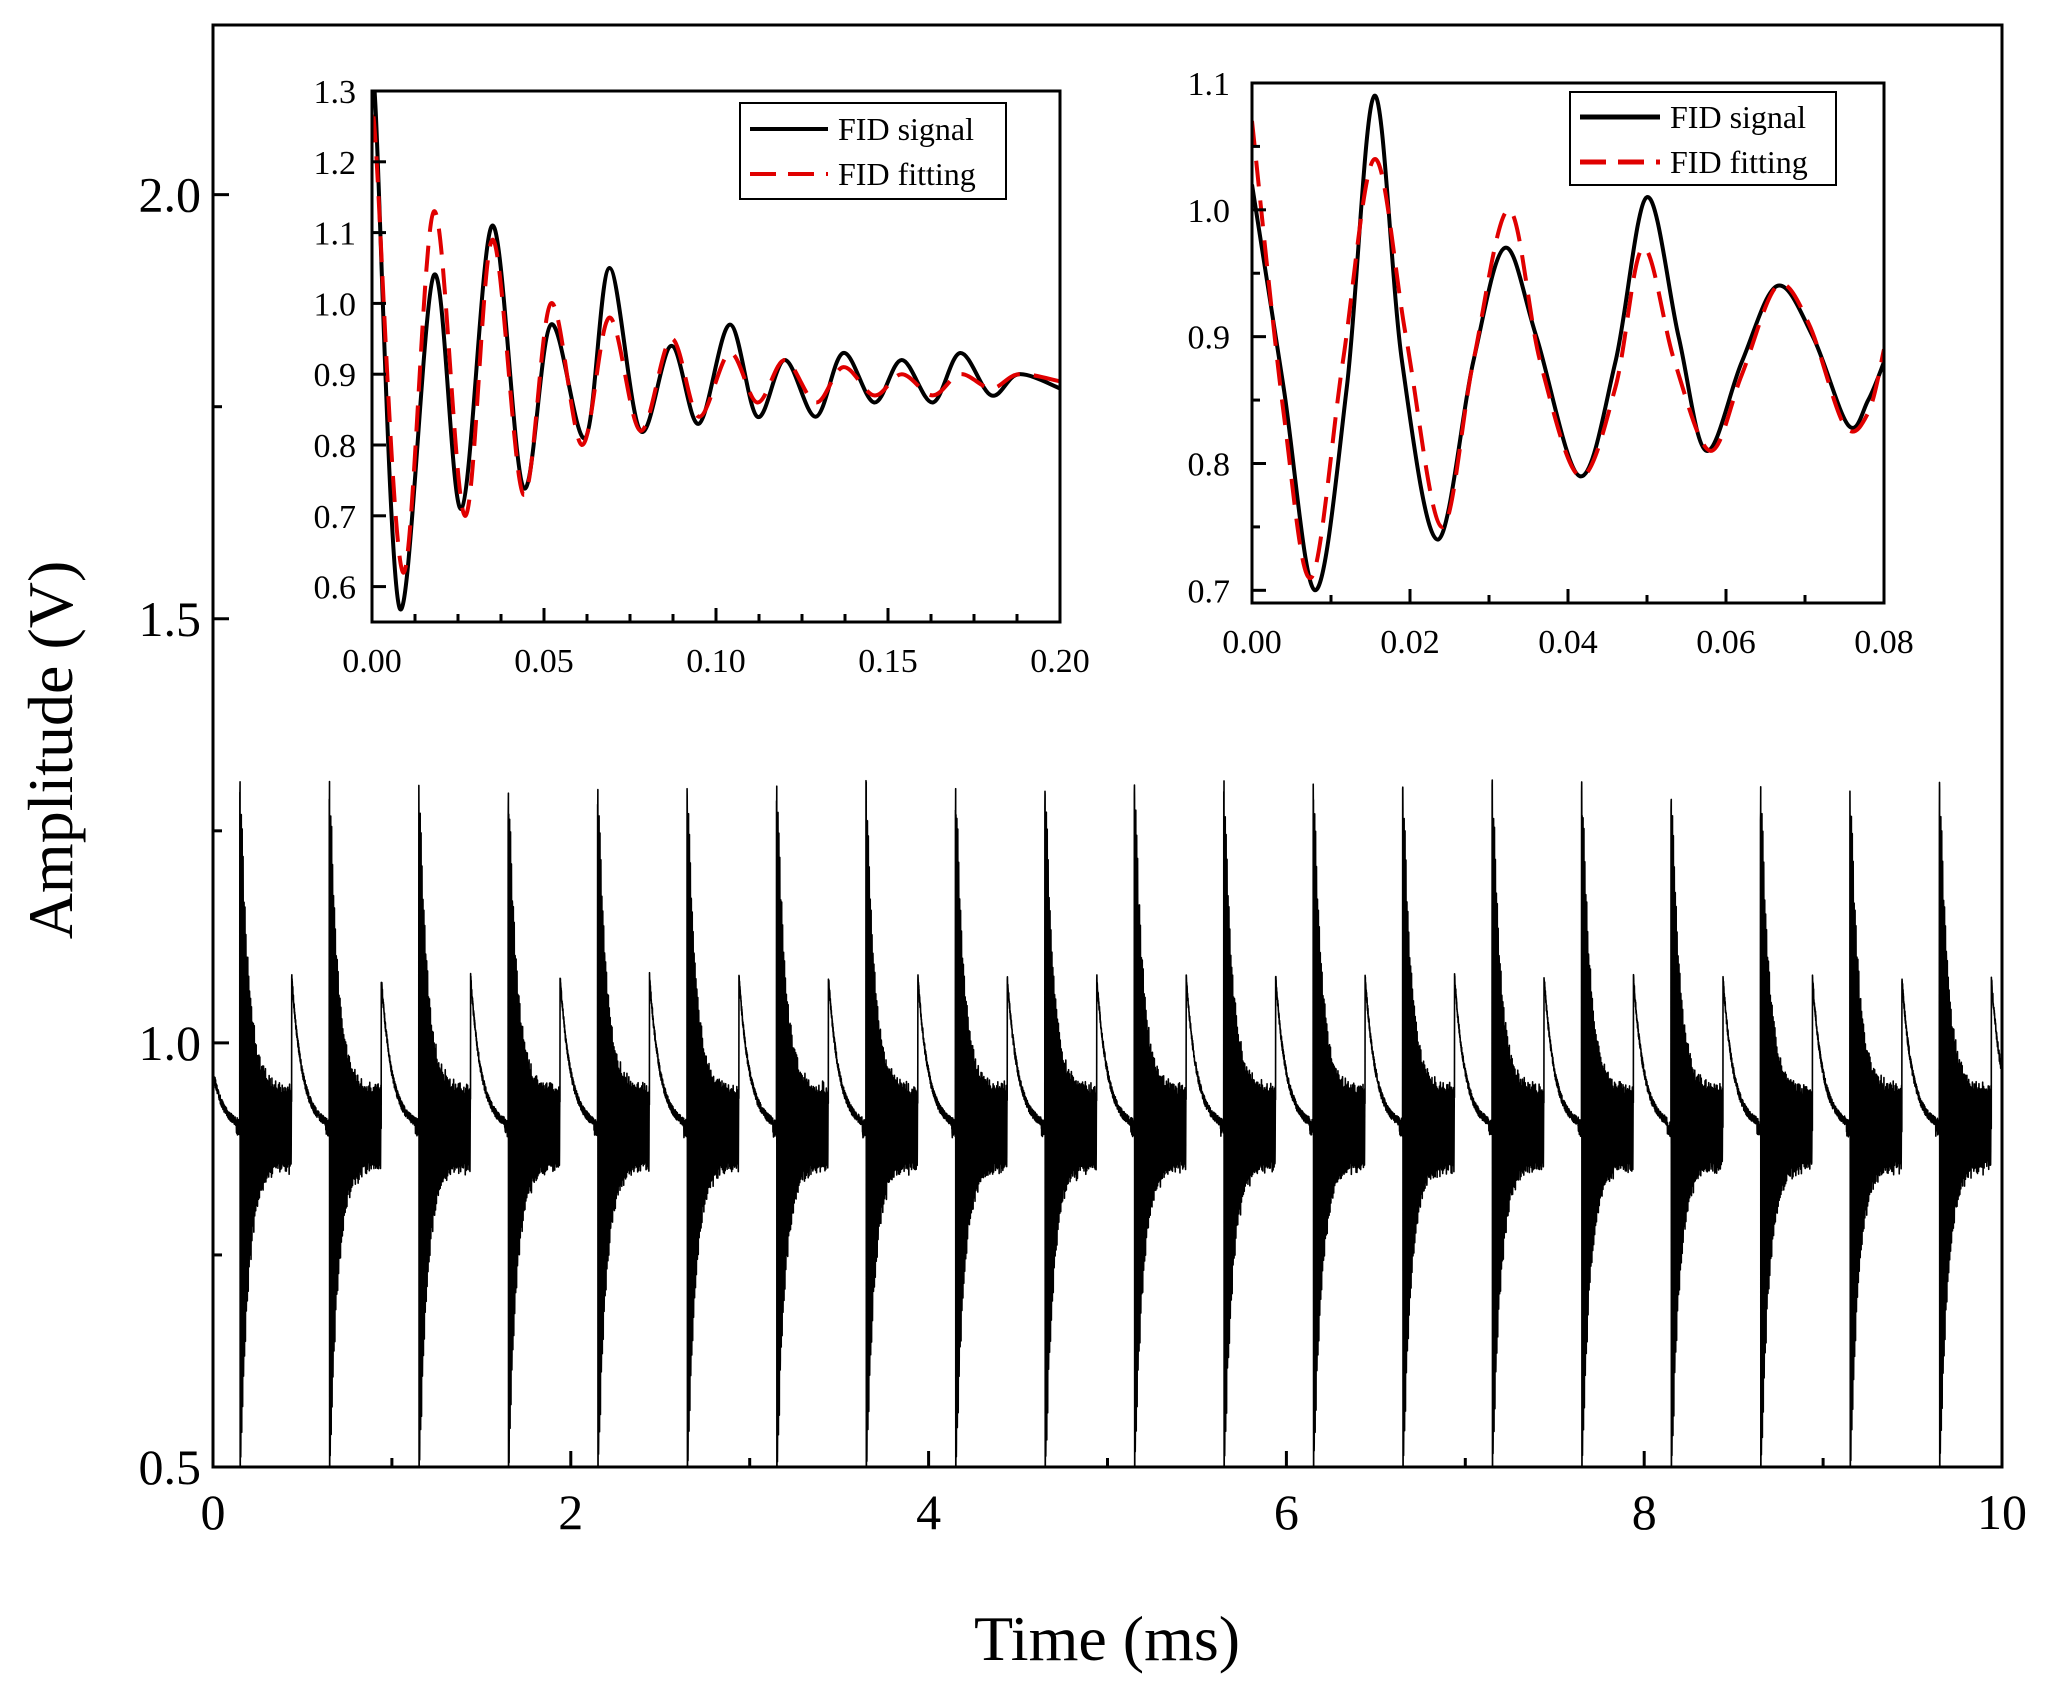 This screenshot has height=1697, width=2048. What do you see at coordinates (50, 750) in the screenshot?
I see `y-axis-title: Amplitude (V)` at bounding box center [50, 750].